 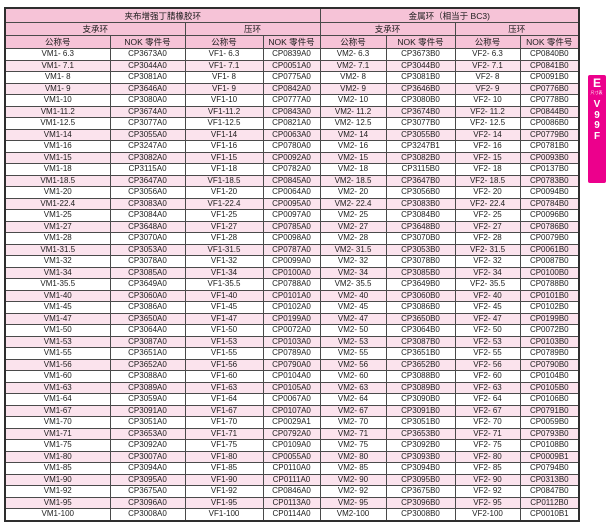 I want to click on nominal-number-cell: VM2- 67, so click(x=353, y=410).